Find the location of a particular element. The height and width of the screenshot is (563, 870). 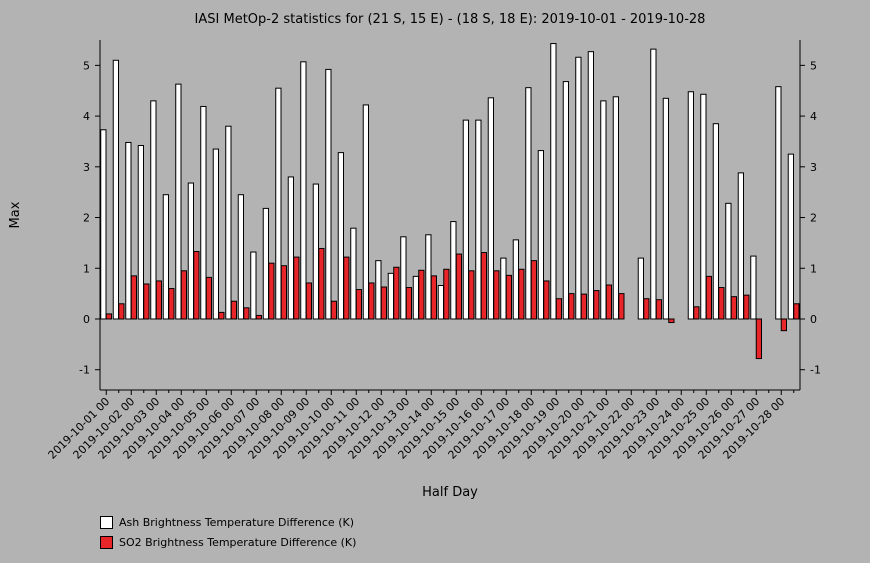

y-tick-label-right: 3 is located at coordinates (813, 167).